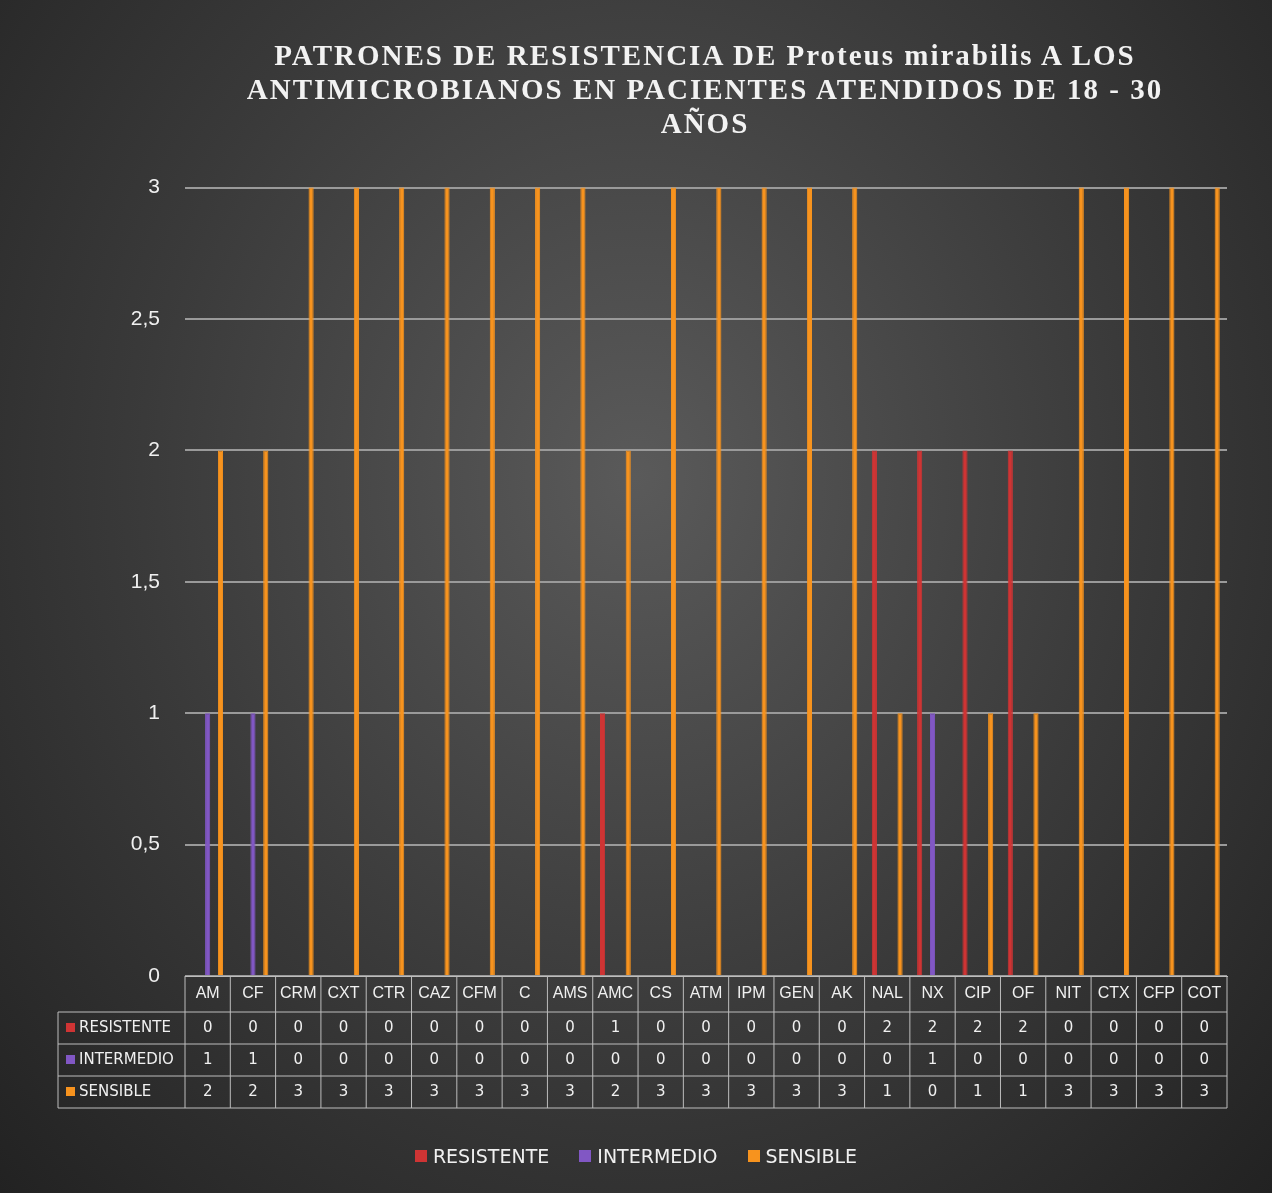 This screenshot has height=1193, width=1272. Describe the element at coordinates (887, 993) in the screenshot. I see `x-tick-label: NAL` at that location.